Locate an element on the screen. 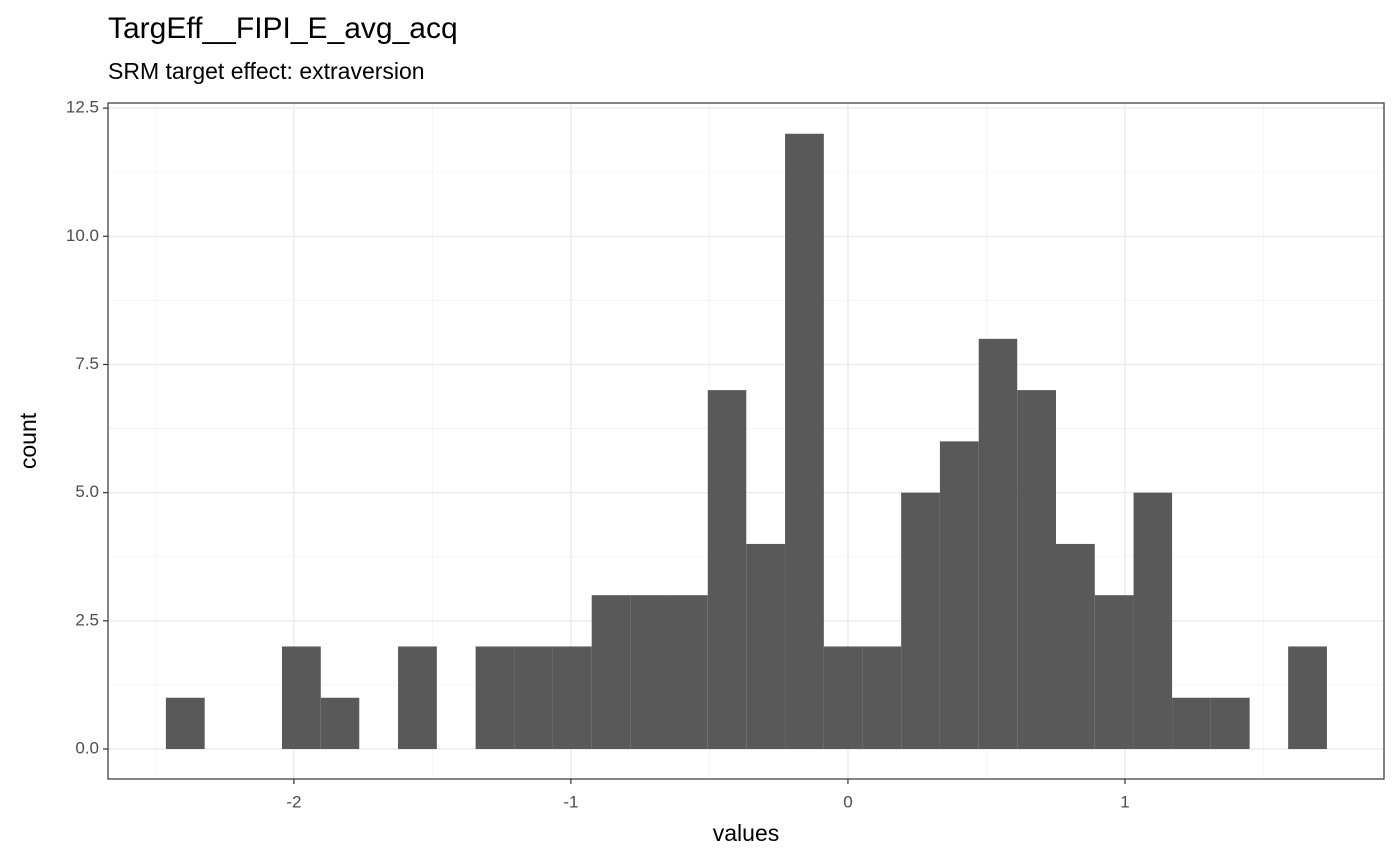 The width and height of the screenshot is (1400, 865). y-tick-label: 12.5 is located at coordinates (82, 107).